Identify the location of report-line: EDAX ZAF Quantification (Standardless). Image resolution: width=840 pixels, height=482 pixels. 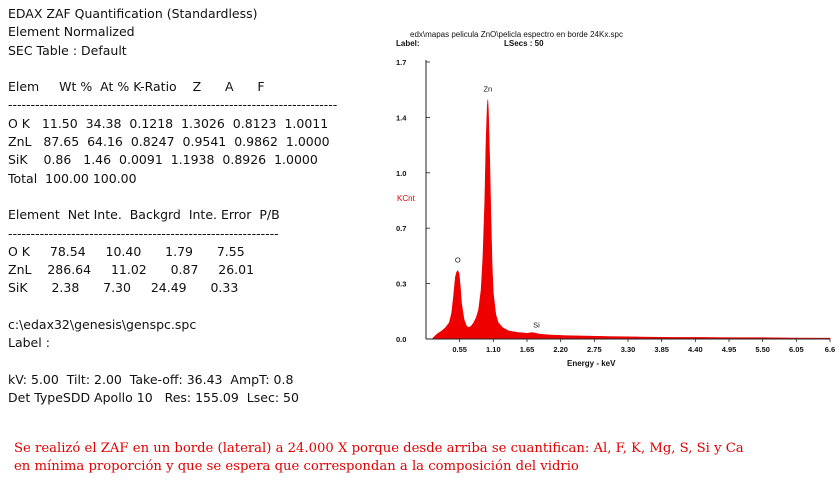
(133, 13).